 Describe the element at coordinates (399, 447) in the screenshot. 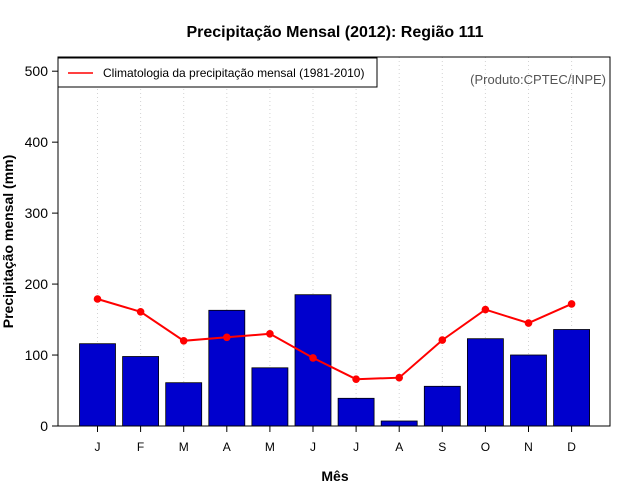

I see `x-tick-label-7: A` at that location.